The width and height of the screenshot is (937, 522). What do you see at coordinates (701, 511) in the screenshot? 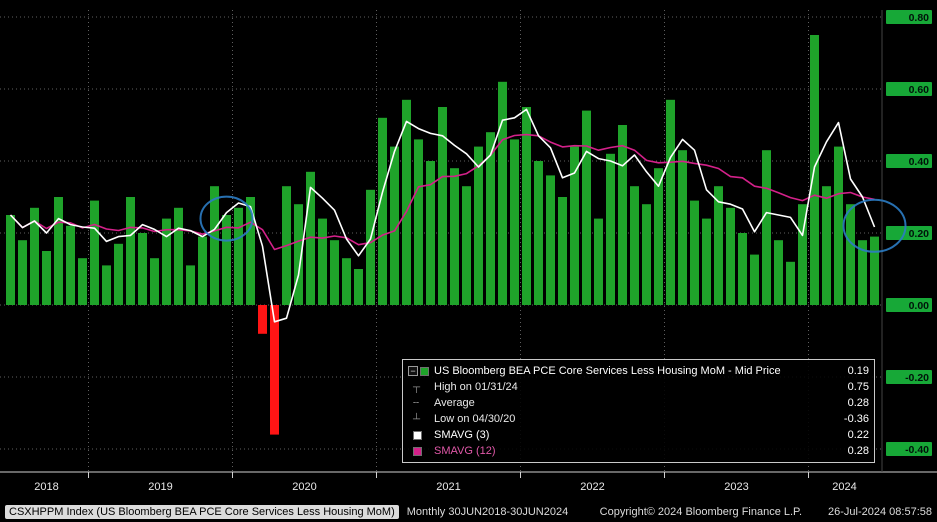
I see `copyright-label: Copyright© 2024 Bloomberg Finance L.P.` at bounding box center [701, 511].